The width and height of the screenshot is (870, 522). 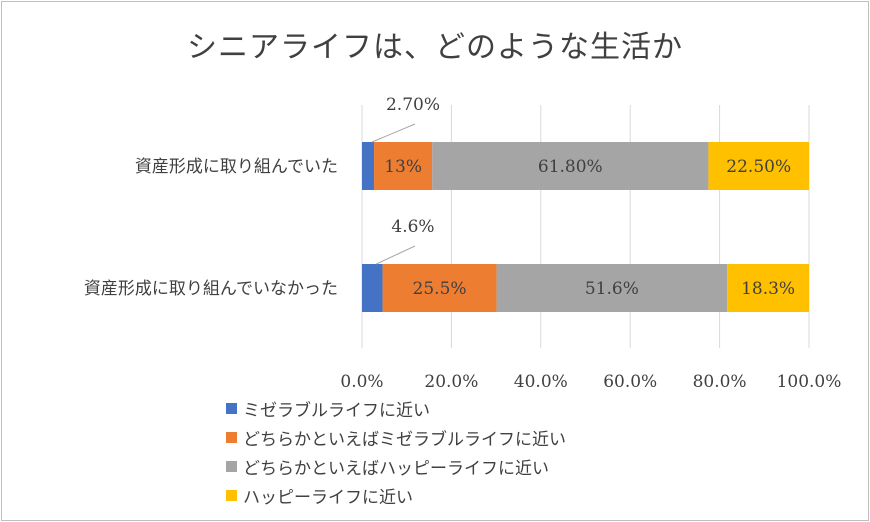 I want to click on legend-item: どちらかといえばミゼラブルライフに近い, so click(x=396, y=437).